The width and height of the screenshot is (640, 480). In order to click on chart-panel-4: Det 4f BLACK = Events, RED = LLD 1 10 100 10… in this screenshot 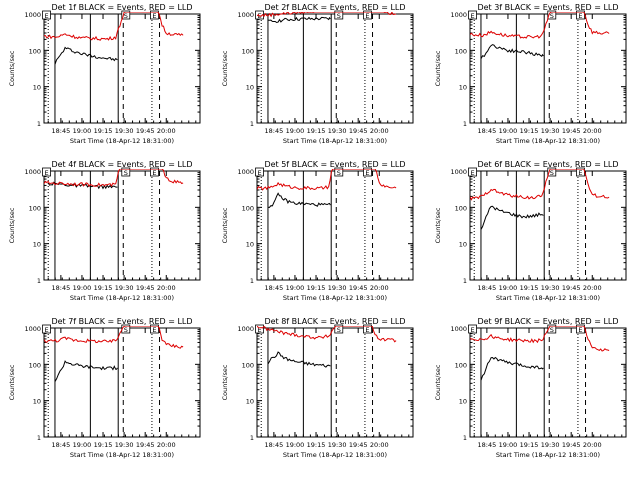, I will do `click(104, 231)`.